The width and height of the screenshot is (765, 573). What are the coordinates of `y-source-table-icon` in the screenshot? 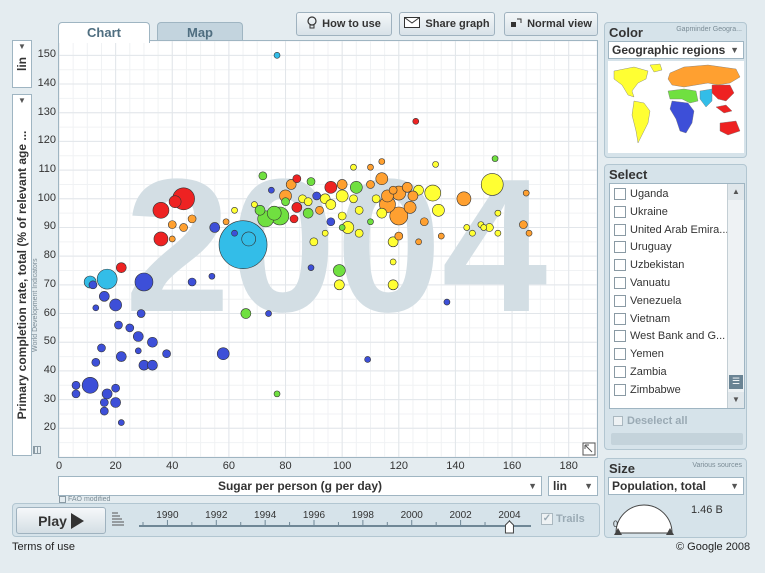 It's located at (37, 450).